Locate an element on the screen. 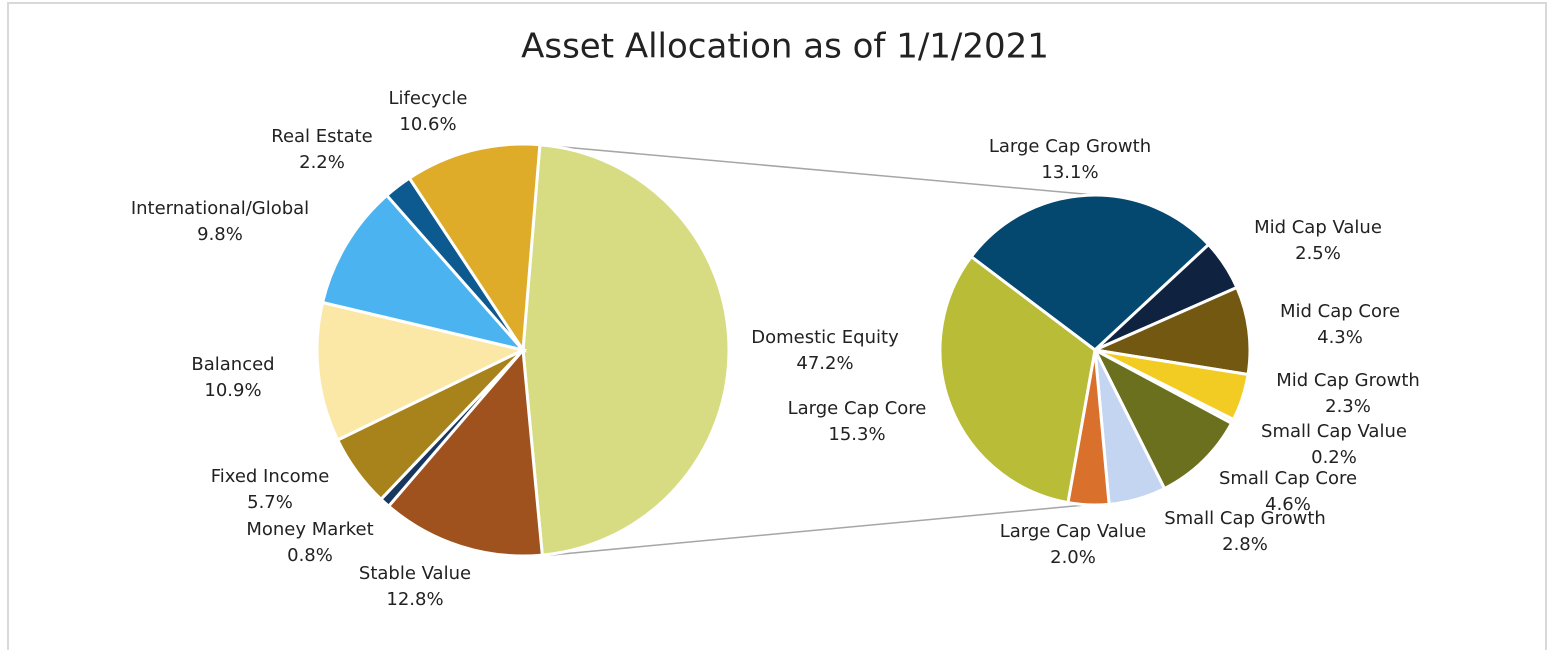 This screenshot has width=1552, height=650. slice-value-label: 4.6% is located at coordinates (1288, 504).